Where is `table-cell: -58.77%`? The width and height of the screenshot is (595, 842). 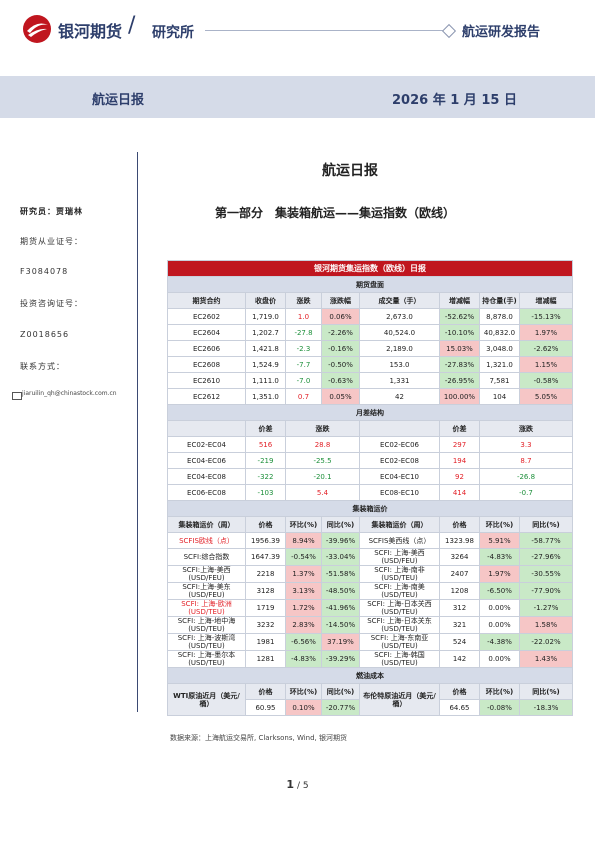 table-cell: -58.77% is located at coordinates (546, 540).